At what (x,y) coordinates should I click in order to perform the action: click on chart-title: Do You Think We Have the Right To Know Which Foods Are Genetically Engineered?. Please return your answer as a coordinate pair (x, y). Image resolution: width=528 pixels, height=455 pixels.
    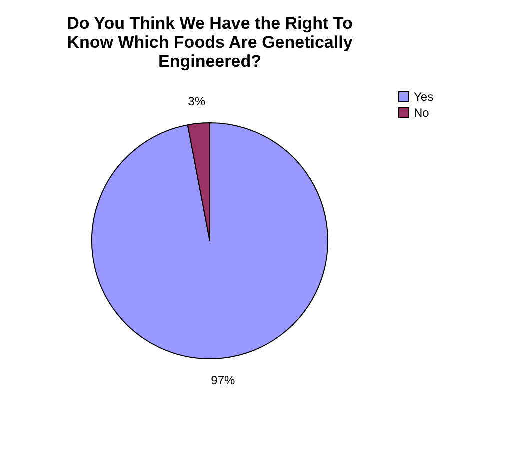
    Looking at the image, I should click on (210, 42).